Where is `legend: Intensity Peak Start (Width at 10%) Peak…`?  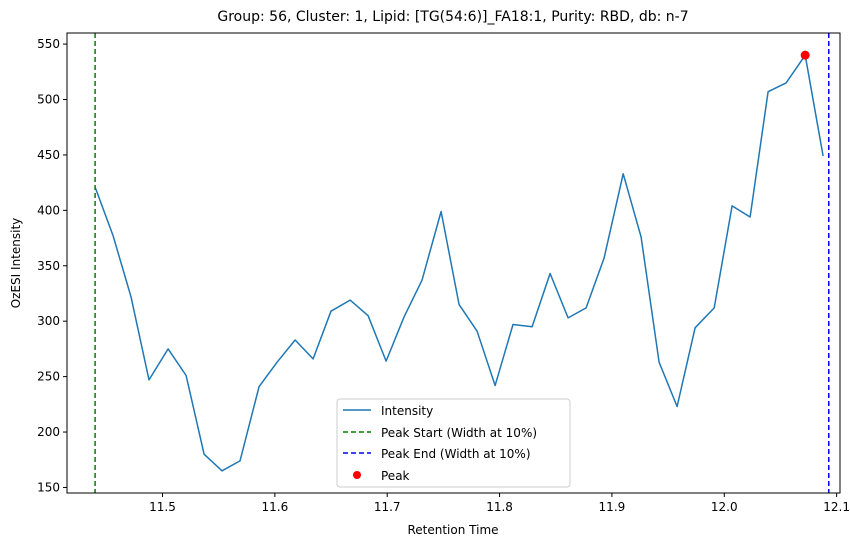
legend: Intensity Peak Start (Width at 10%) Peak… is located at coordinates (453, 443).